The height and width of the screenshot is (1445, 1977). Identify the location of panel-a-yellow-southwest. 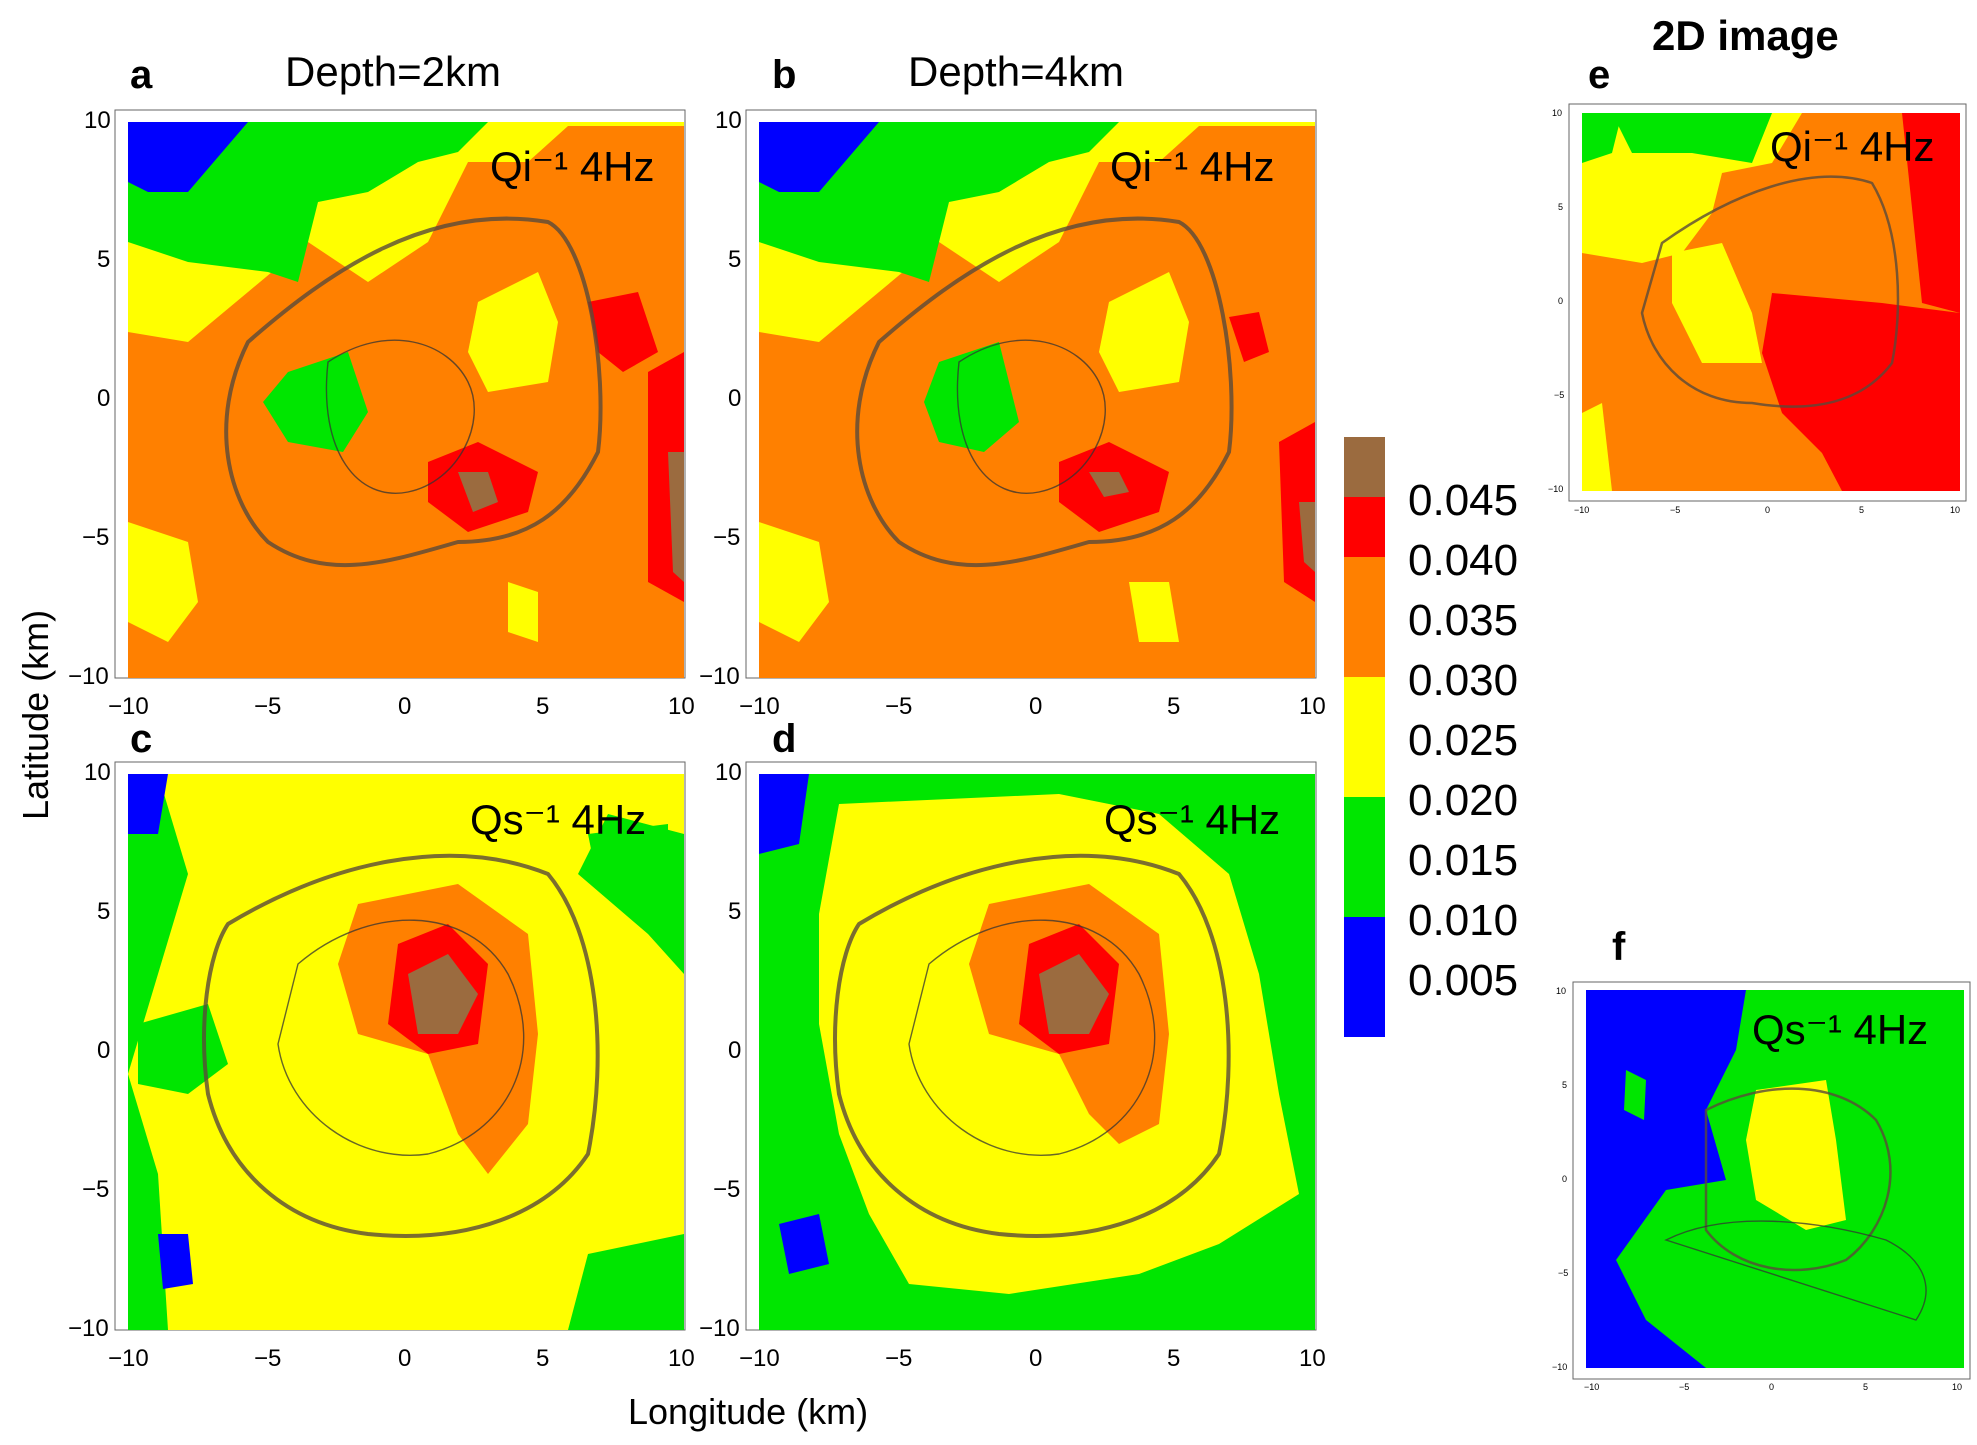
(163, 582).